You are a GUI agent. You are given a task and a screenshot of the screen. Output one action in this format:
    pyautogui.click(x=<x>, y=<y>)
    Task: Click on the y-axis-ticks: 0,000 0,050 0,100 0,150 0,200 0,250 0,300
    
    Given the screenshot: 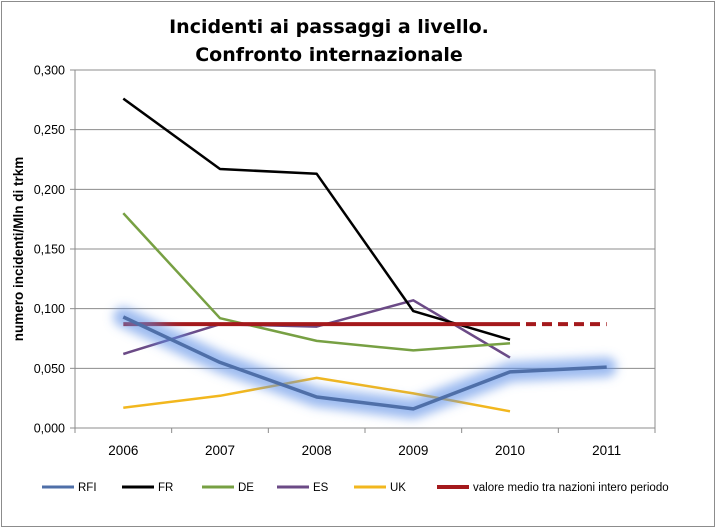 What is the action you would take?
    pyautogui.click(x=54, y=250)
    